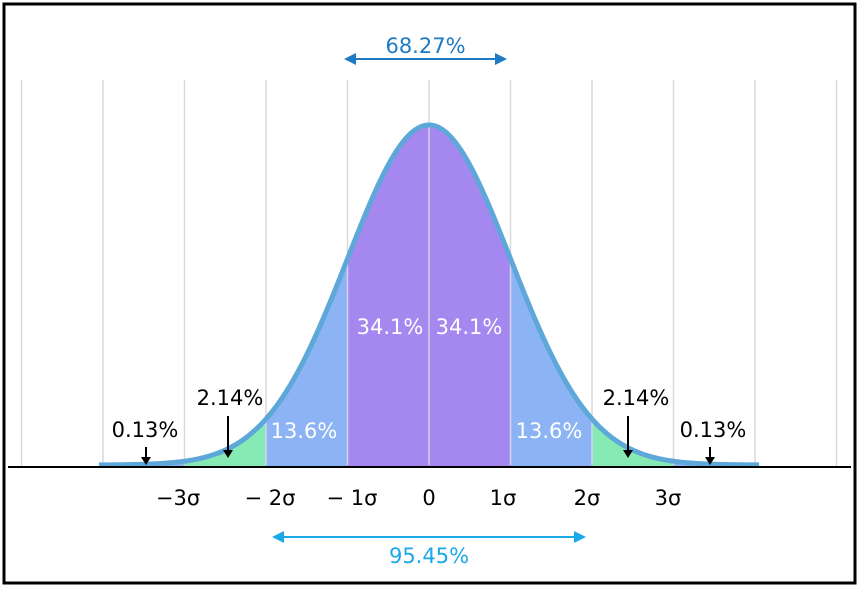 This screenshot has height=591, width=859. I want to click on tick-label: 0, so click(428, 498).